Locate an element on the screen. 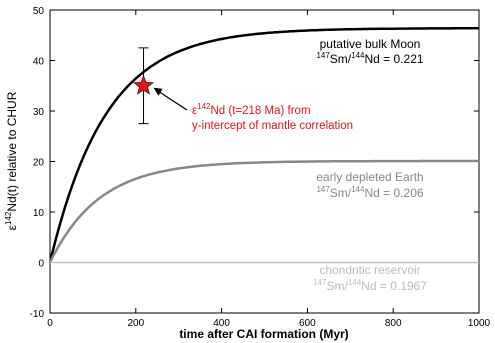 Image resolution: width=495 pixels, height=343 pixels. x-tick-label: 400 is located at coordinates (221, 323).